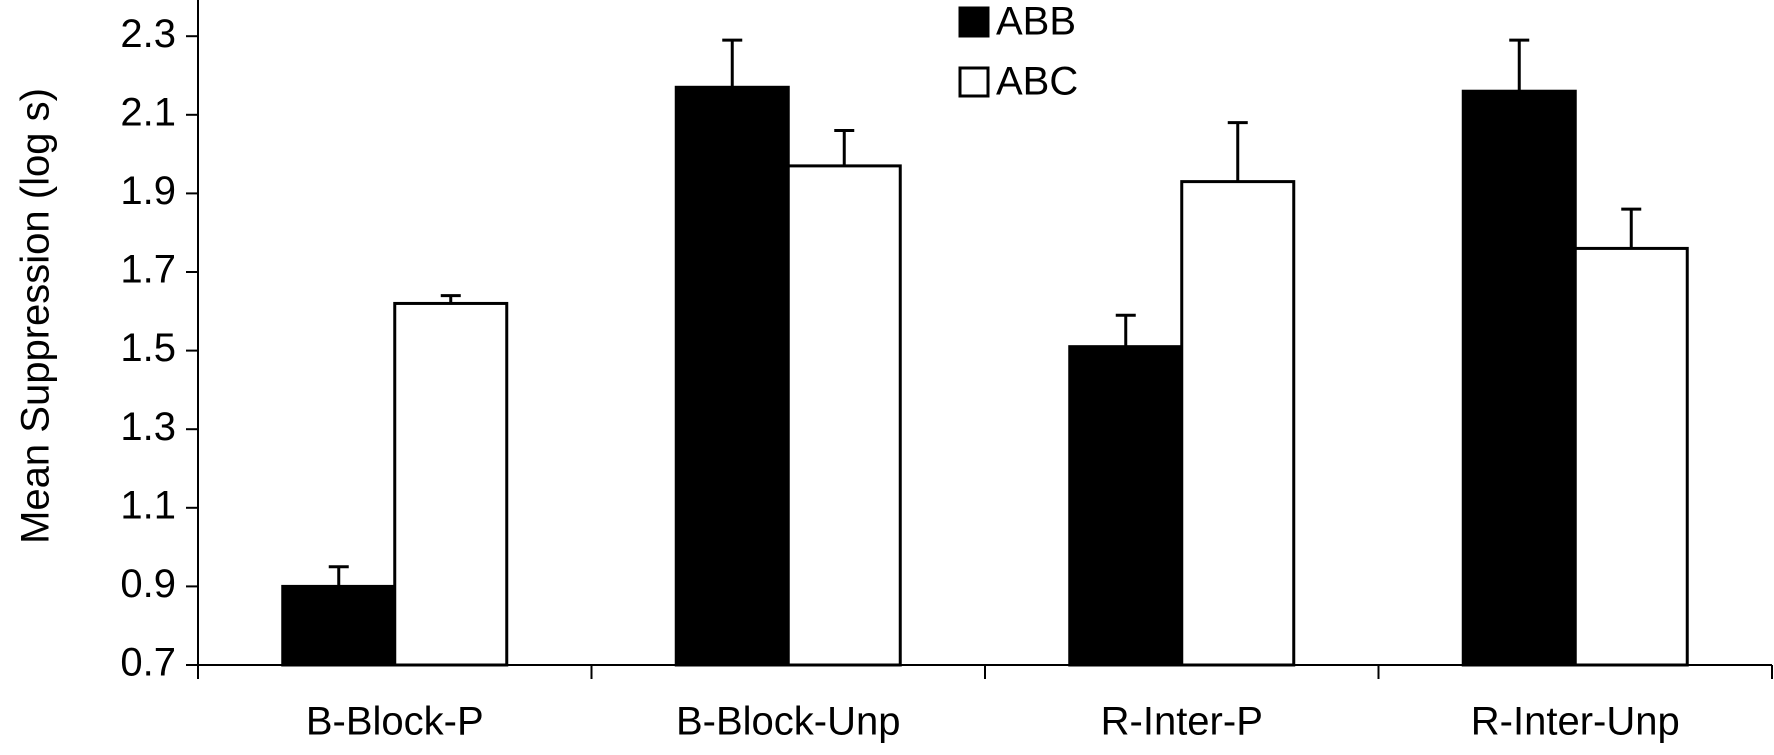 This screenshot has height=755, width=1774. What do you see at coordinates (1036, 22) in the screenshot?
I see `legend-label-abb: ABB` at bounding box center [1036, 22].